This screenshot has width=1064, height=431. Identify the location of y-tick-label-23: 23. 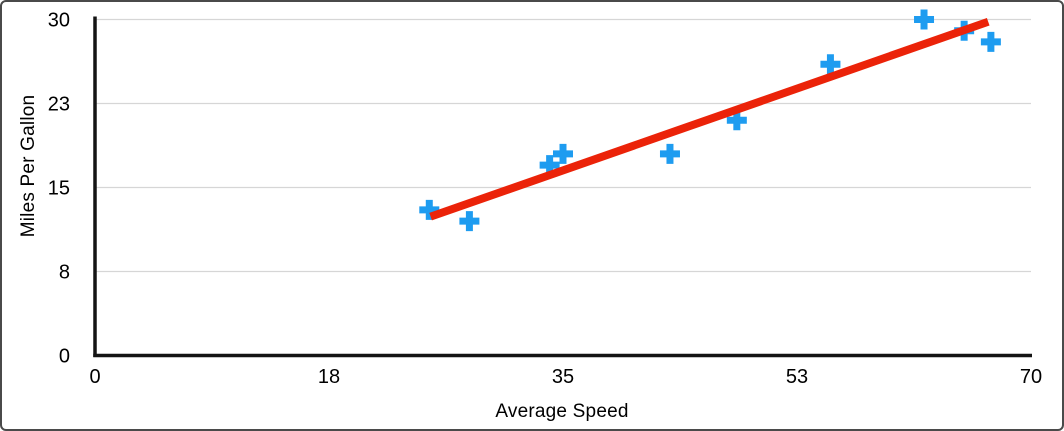
(59, 105).